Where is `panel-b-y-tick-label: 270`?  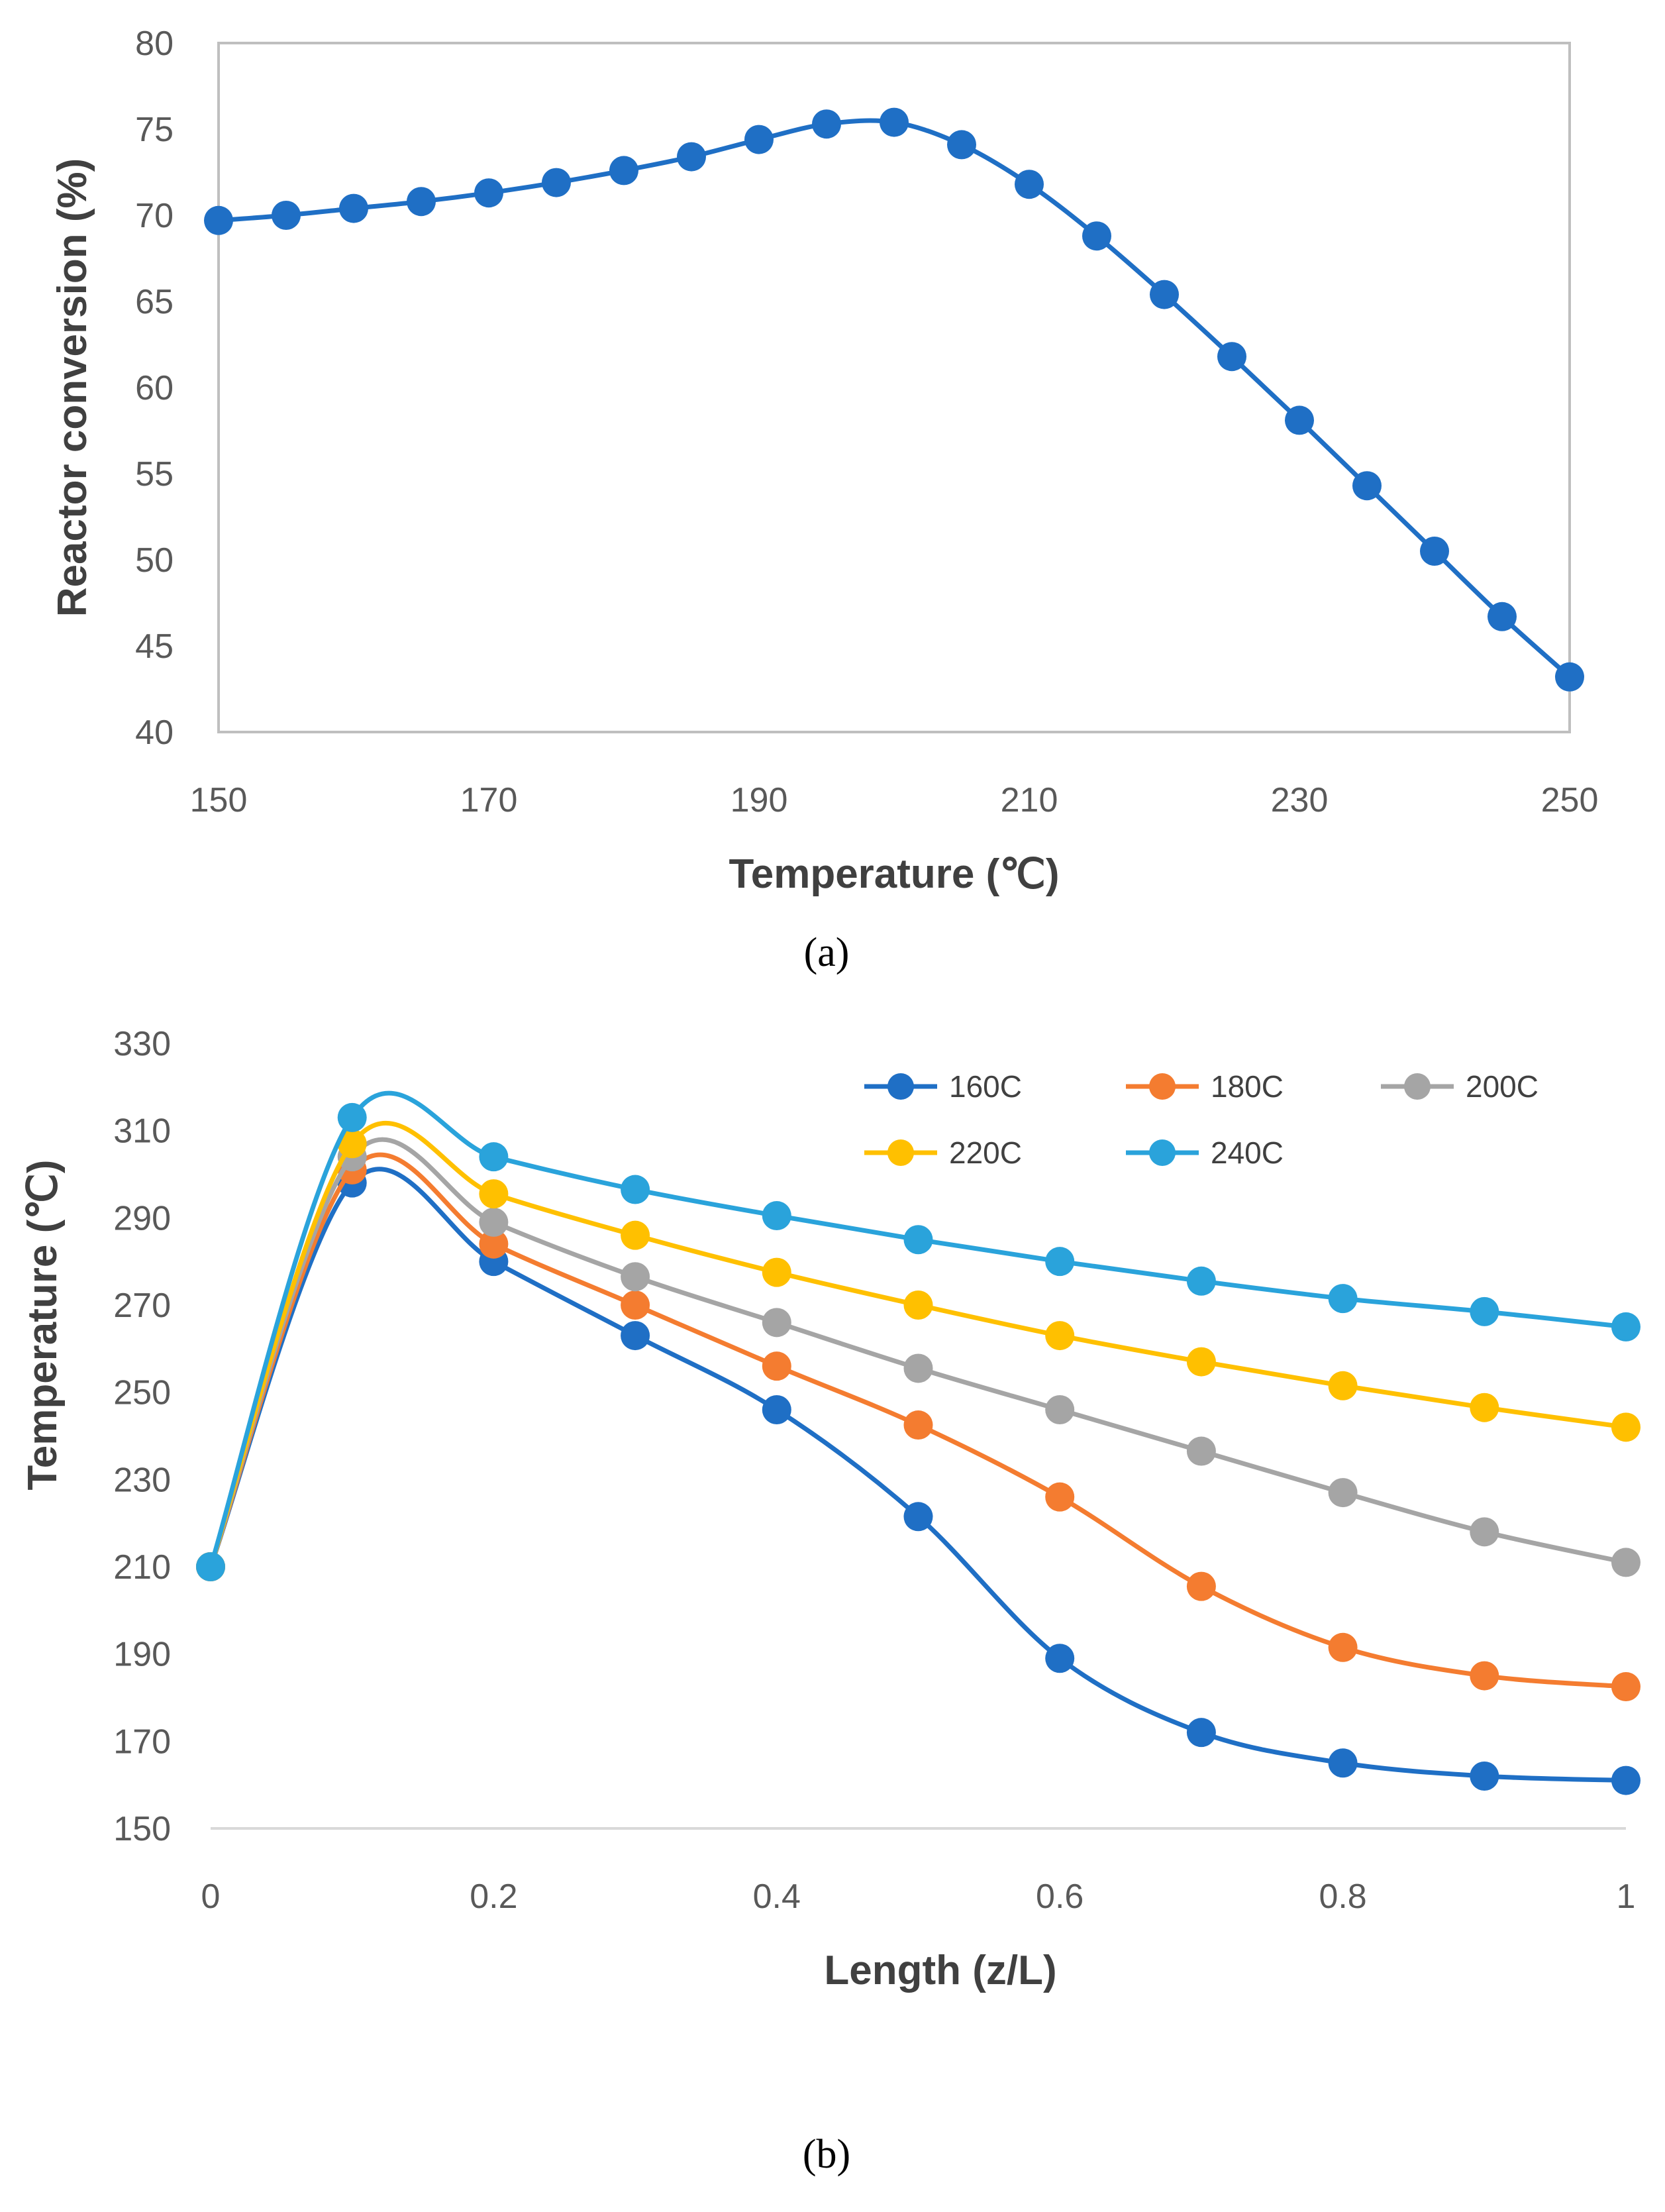 panel-b-y-tick-label: 270 is located at coordinates (142, 1306).